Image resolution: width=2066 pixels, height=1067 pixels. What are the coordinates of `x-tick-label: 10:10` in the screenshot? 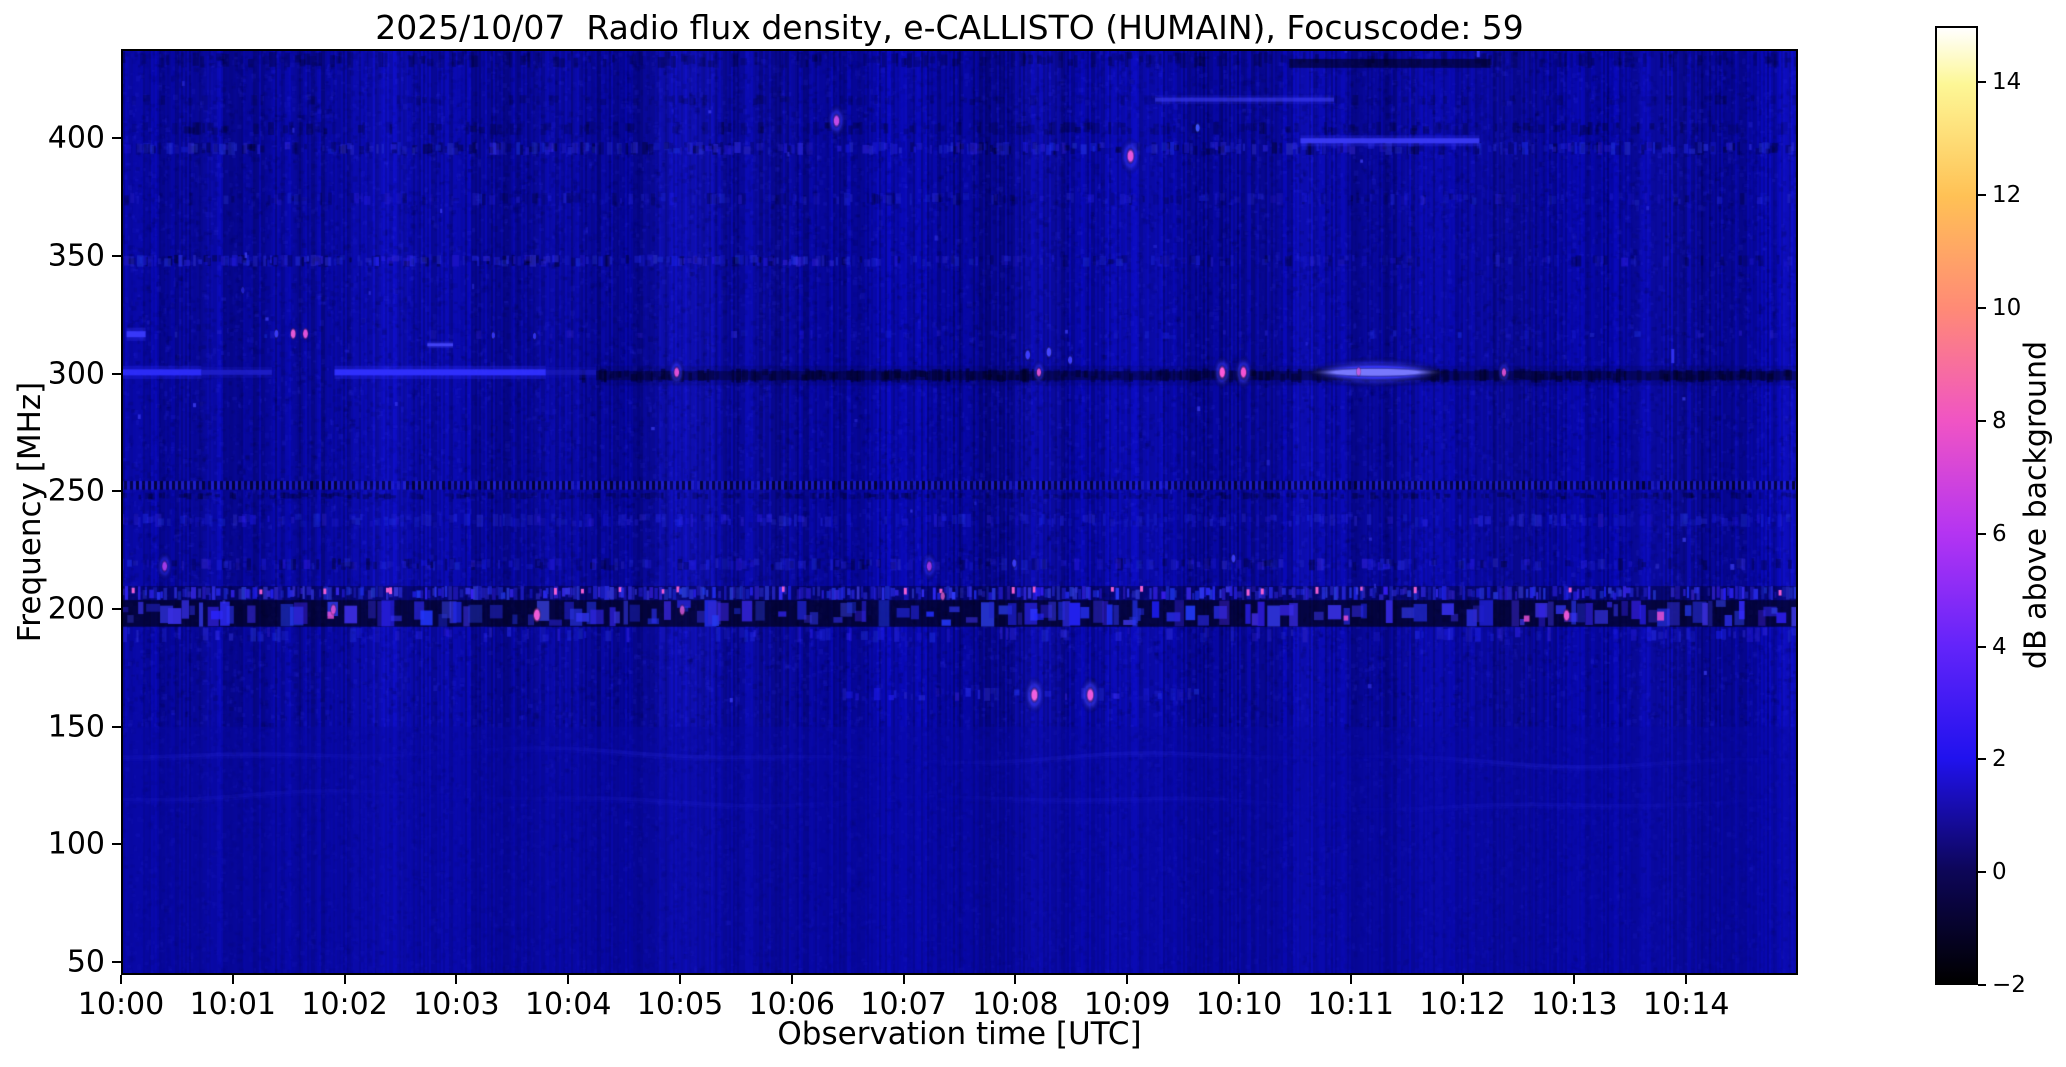 It's located at (1239, 1004).